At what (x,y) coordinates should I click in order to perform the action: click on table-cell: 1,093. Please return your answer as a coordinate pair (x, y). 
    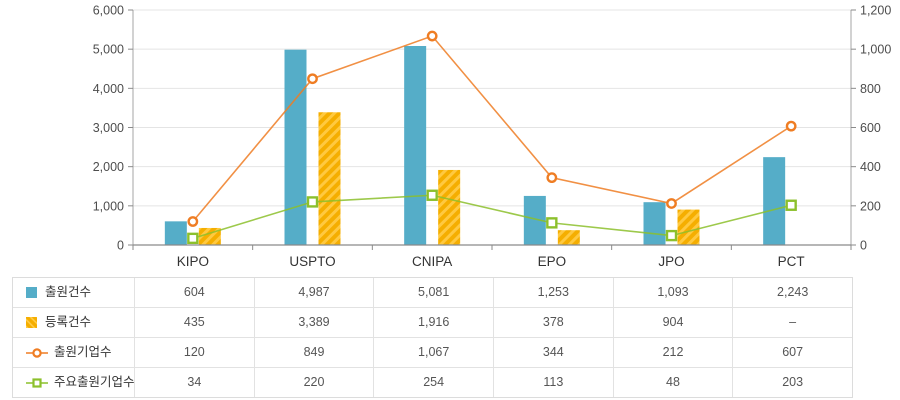
    Looking at the image, I should click on (672, 292).